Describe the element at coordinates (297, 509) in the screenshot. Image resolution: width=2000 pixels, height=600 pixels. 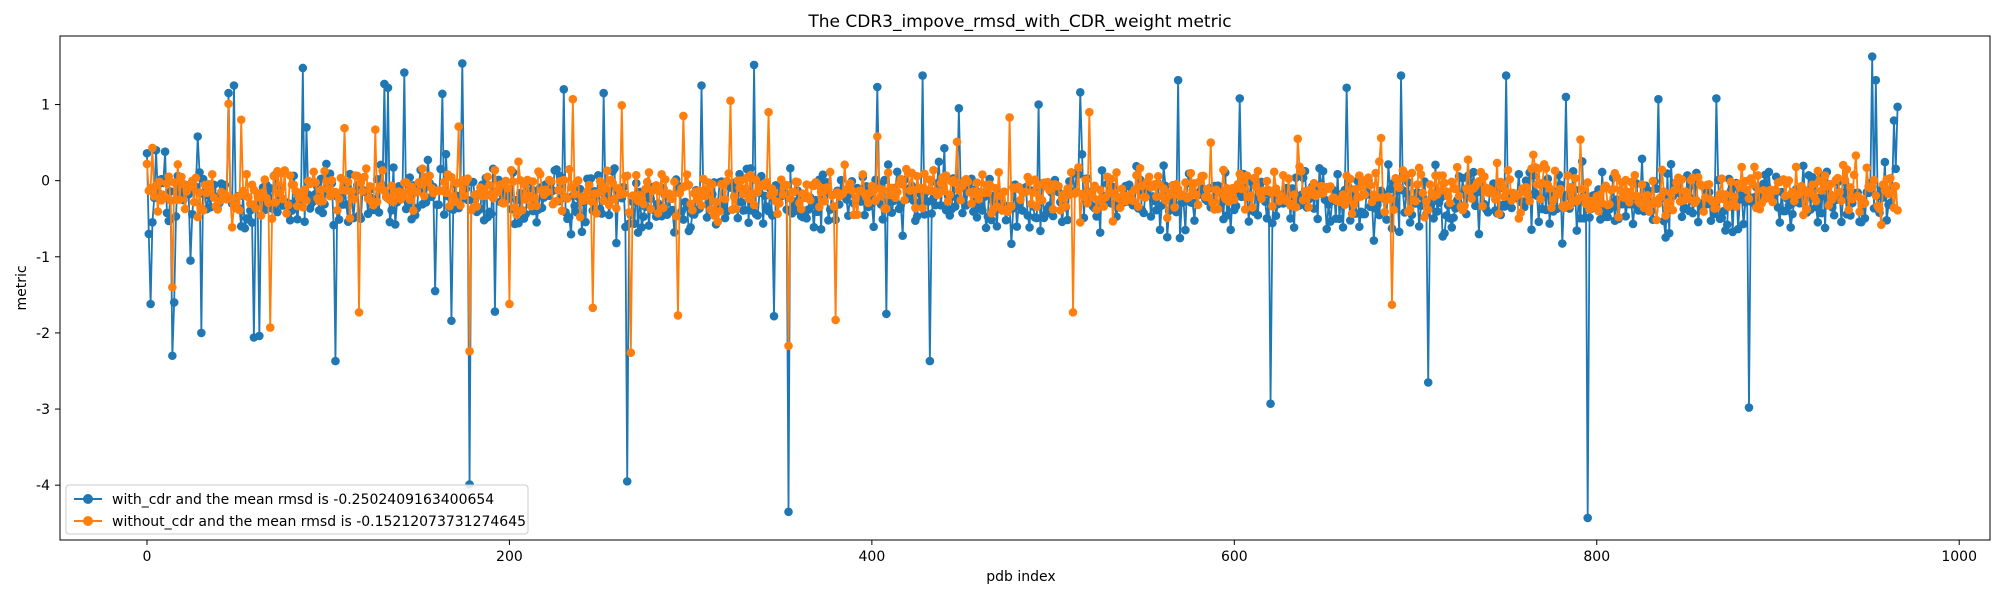
I see `legend-frame` at that location.